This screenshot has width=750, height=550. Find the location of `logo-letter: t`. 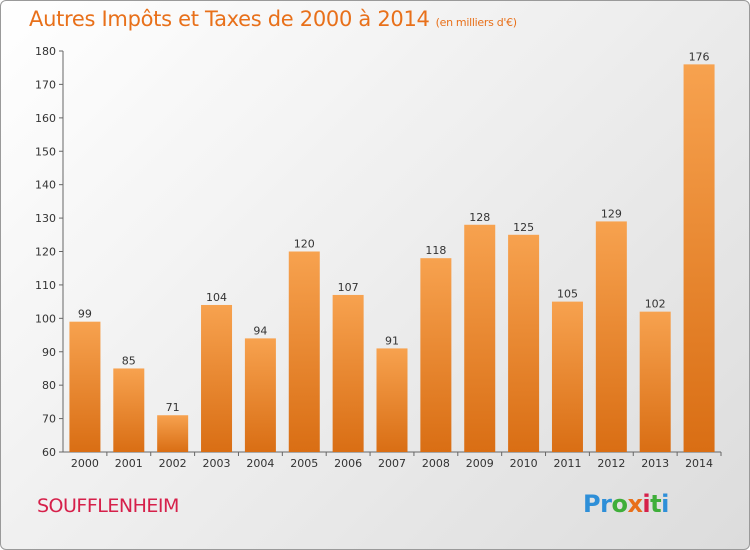

logo-letter: t is located at coordinates (656, 504).